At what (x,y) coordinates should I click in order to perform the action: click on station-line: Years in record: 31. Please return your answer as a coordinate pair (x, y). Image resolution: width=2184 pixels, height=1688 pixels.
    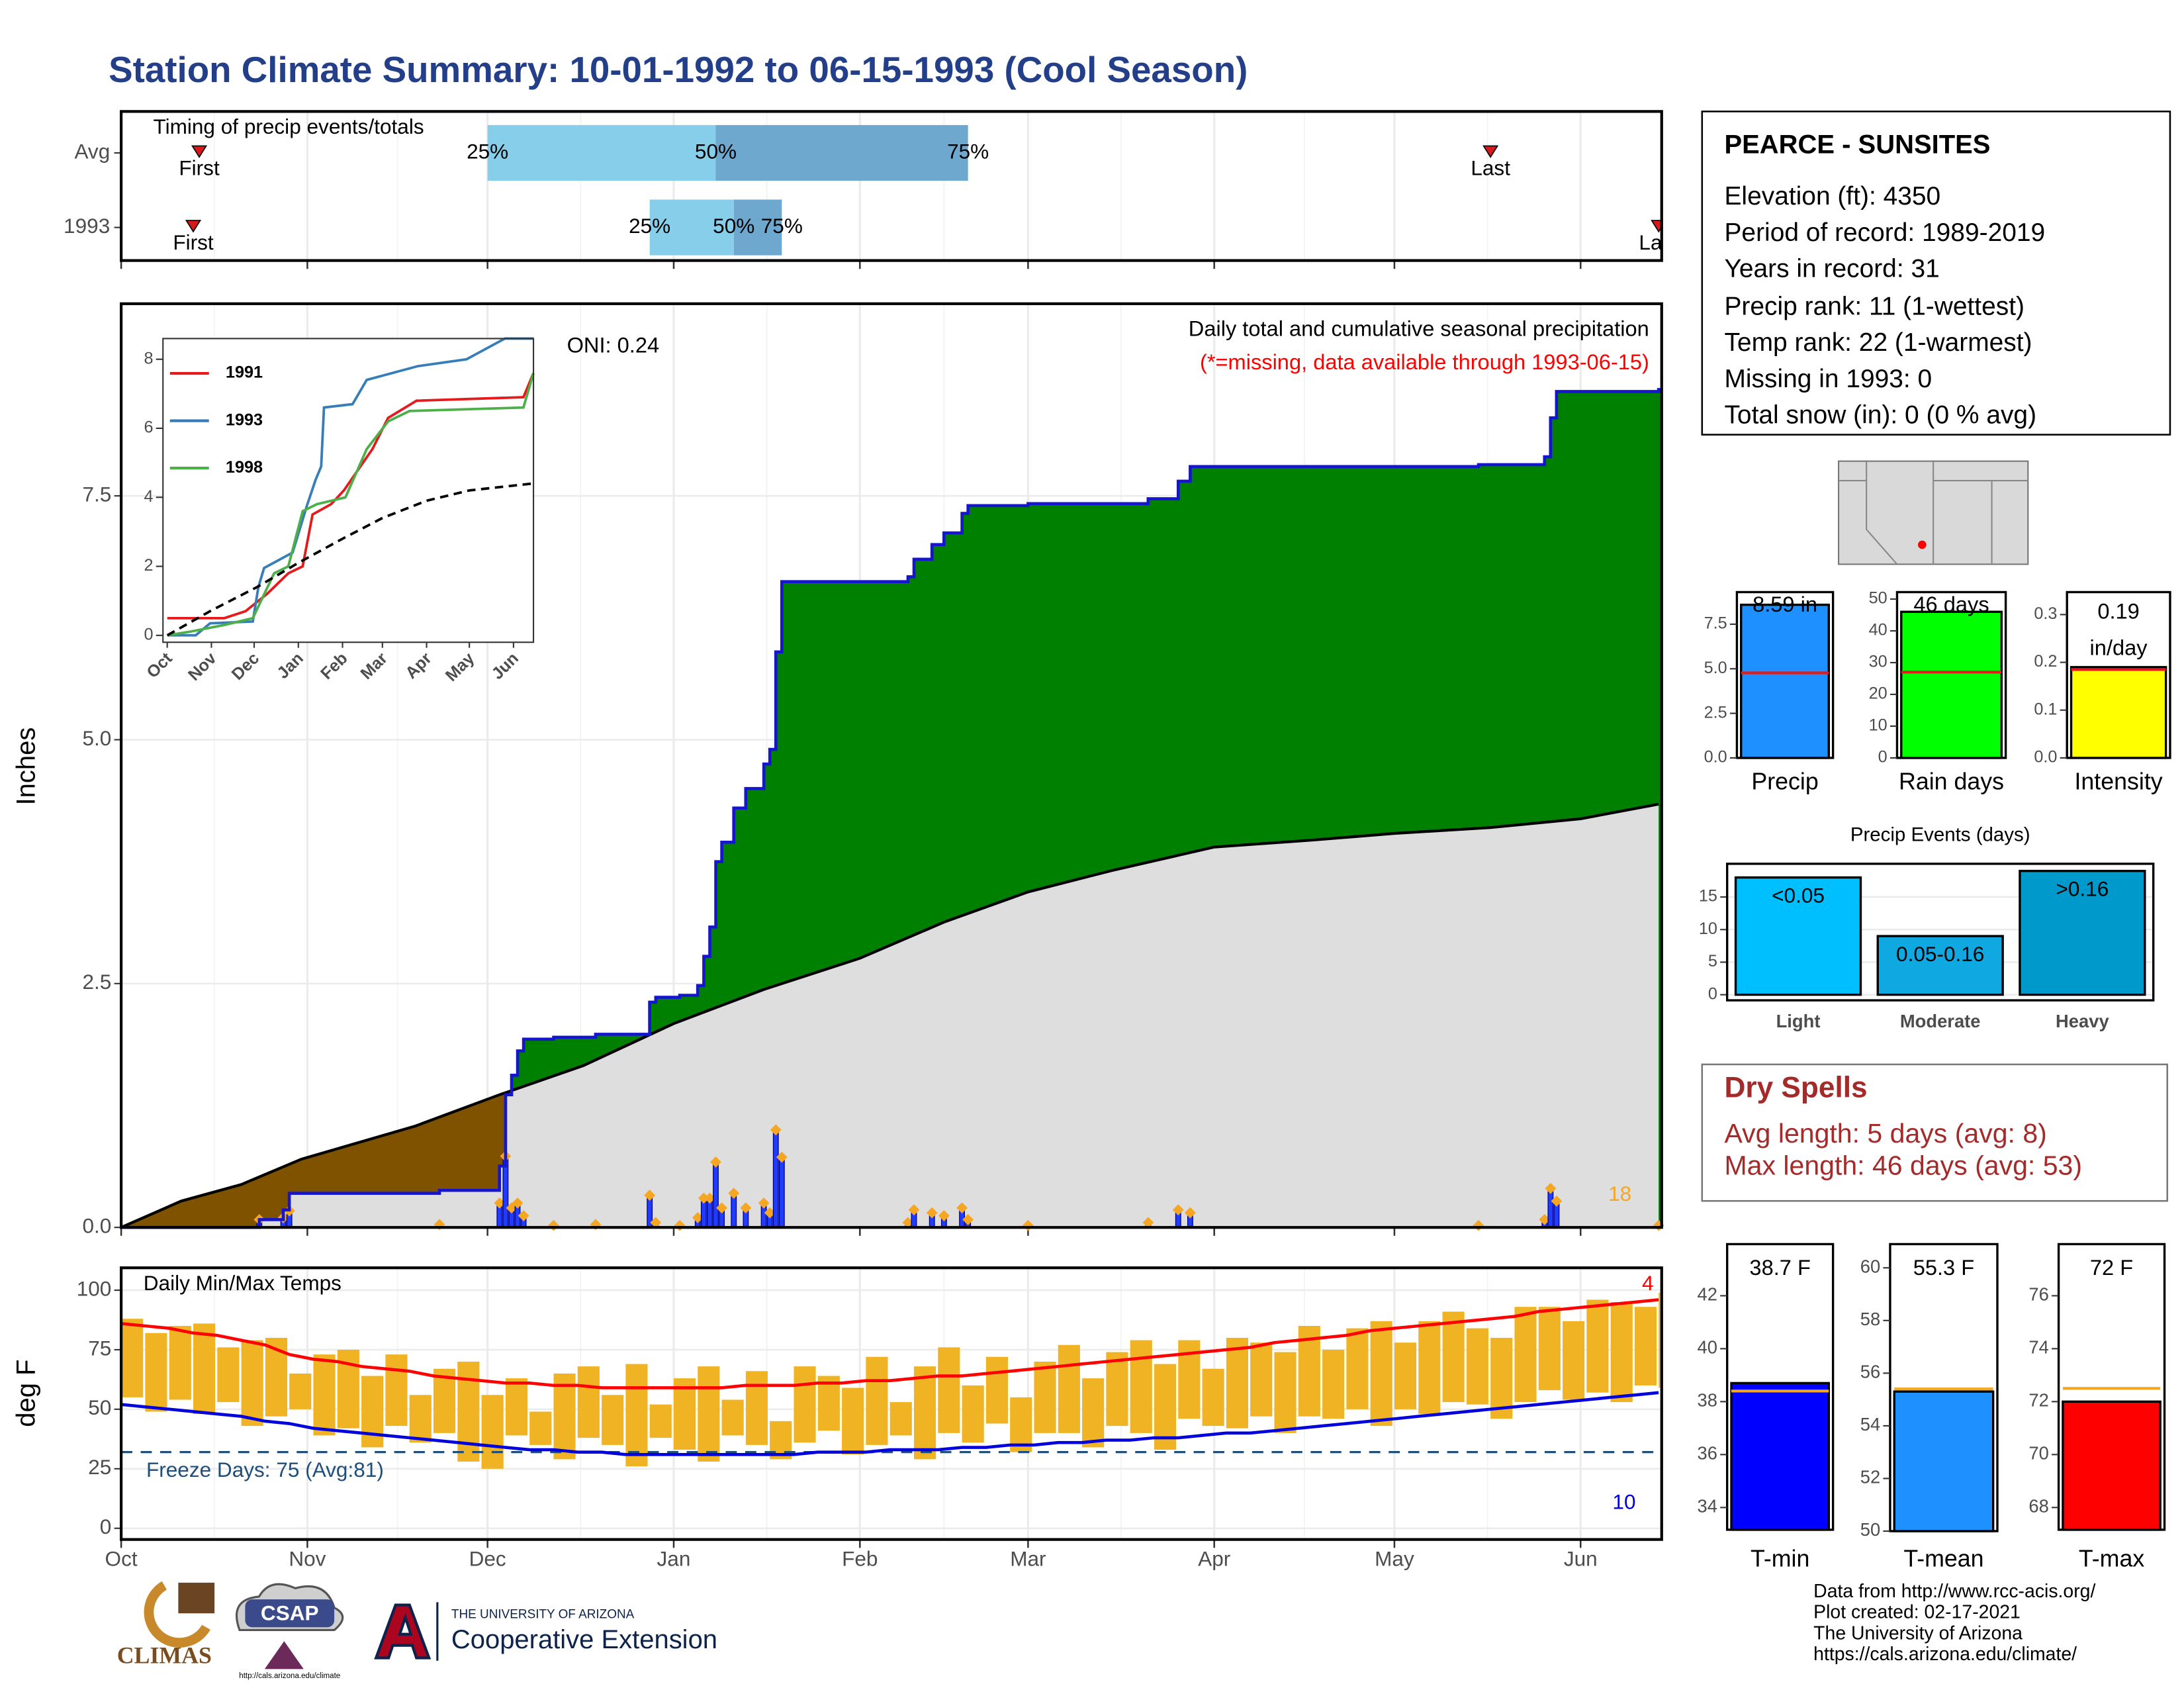
    Looking at the image, I should click on (1831, 269).